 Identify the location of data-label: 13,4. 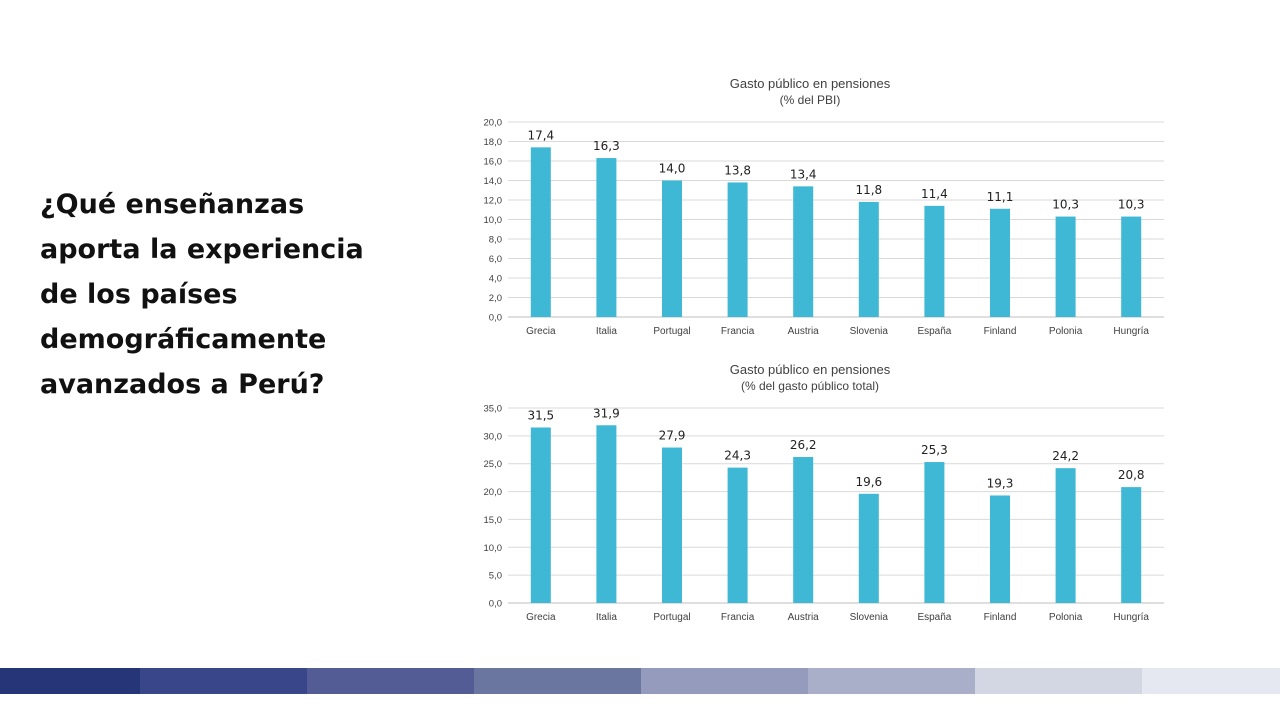
(803, 174).